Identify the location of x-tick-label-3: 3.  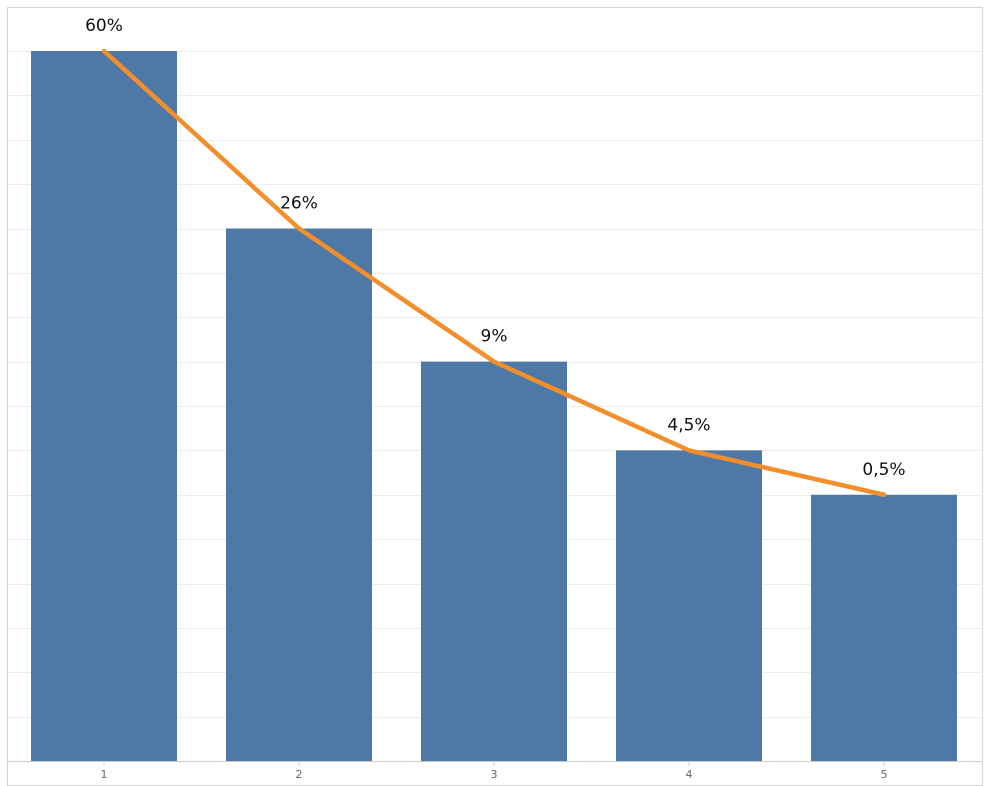
(494, 774).